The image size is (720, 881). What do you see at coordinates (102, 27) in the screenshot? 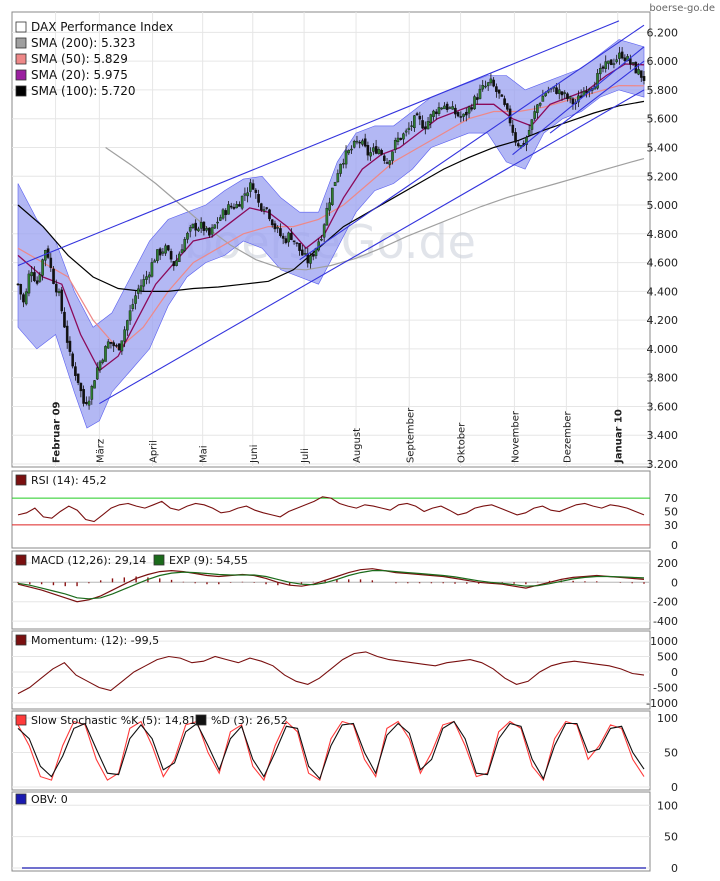
I see `price-chart-title: DAX Performance Index` at bounding box center [102, 27].